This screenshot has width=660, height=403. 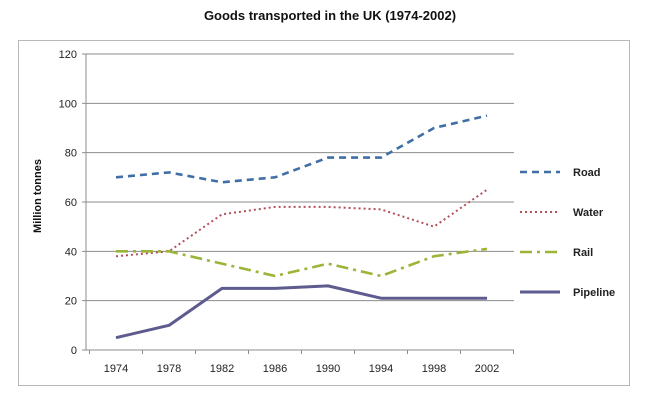 I want to click on y-tick-label: 120, so click(x=68, y=55).